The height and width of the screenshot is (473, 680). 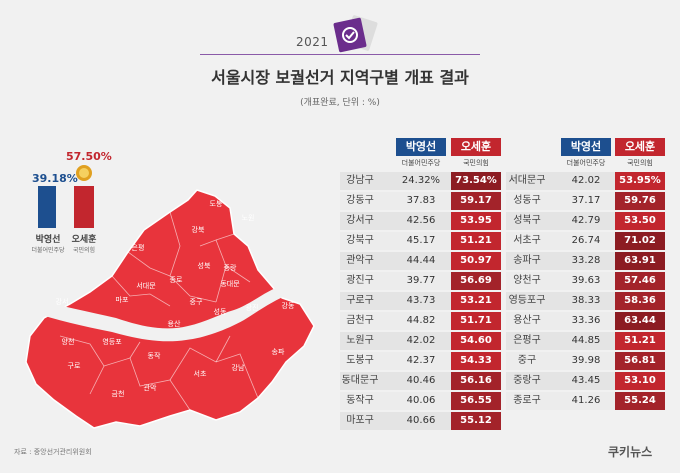 What do you see at coordinates (476, 281) in the screenshot?
I see `oh-value: 56.69` at bounding box center [476, 281].